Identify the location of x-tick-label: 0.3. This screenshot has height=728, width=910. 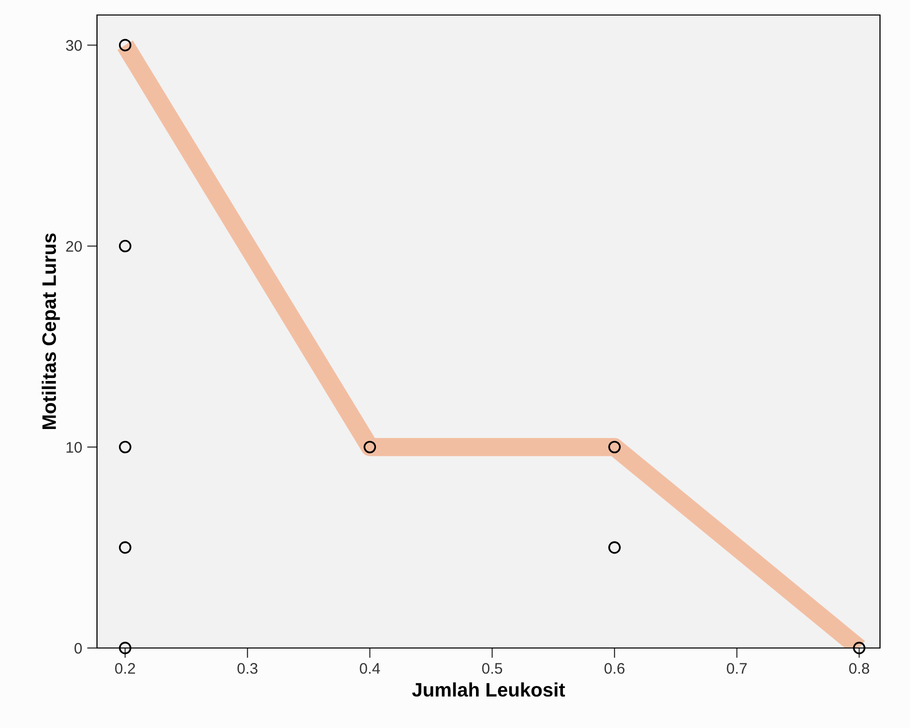
(247, 668).